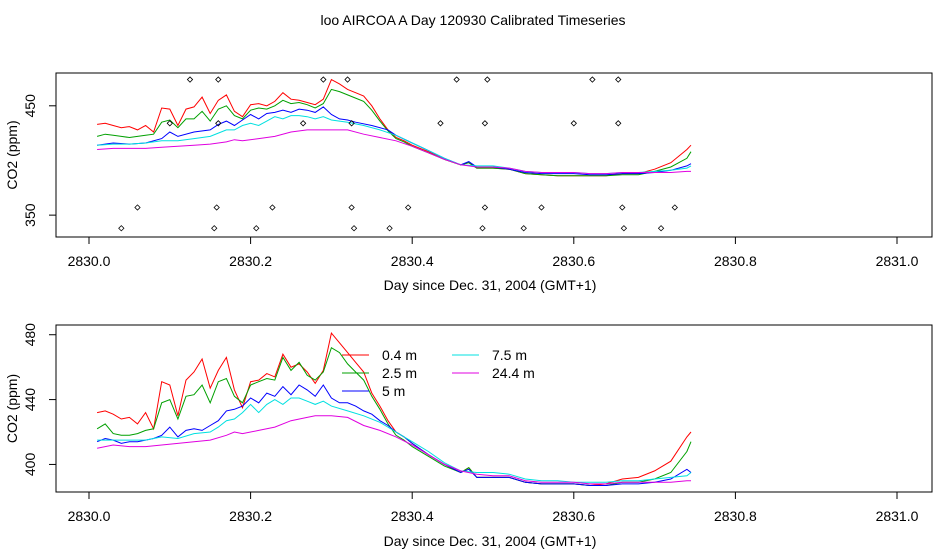 This screenshot has height=550, width=950. What do you see at coordinates (509, 355) in the screenshot?
I see `legend-label: 7.5 m` at bounding box center [509, 355].